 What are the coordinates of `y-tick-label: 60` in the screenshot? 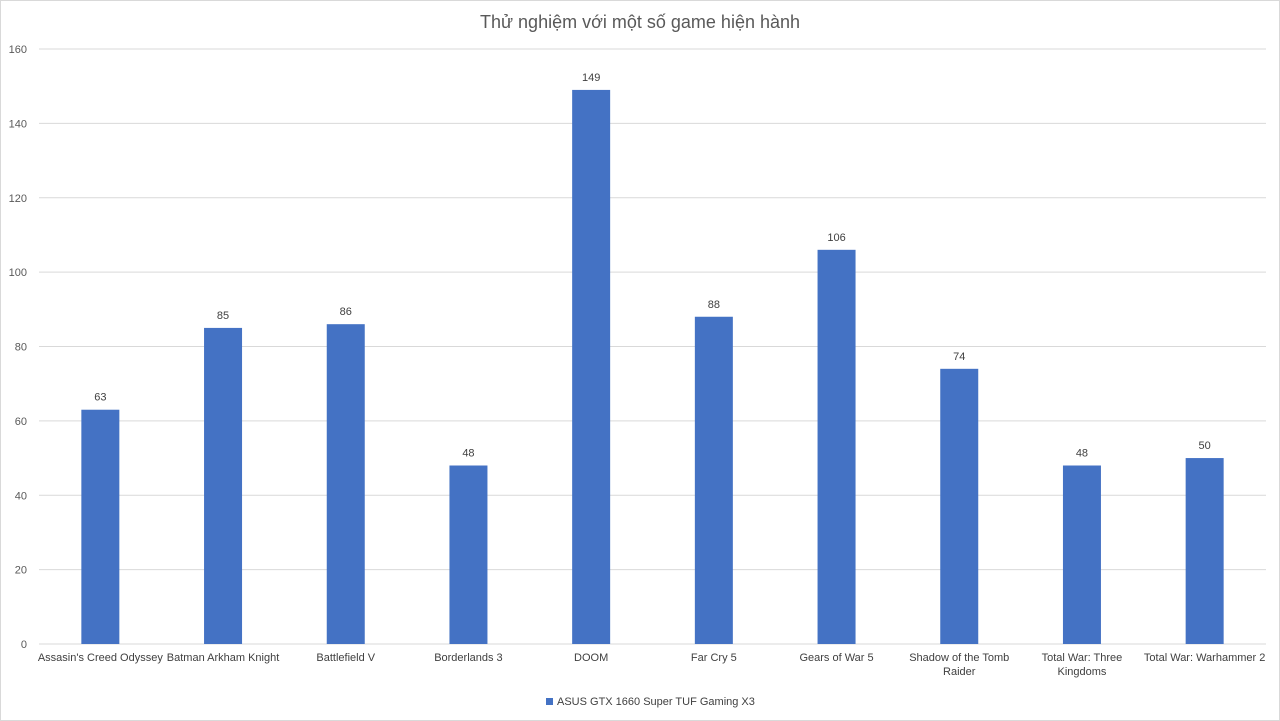 It's located at (21, 422).